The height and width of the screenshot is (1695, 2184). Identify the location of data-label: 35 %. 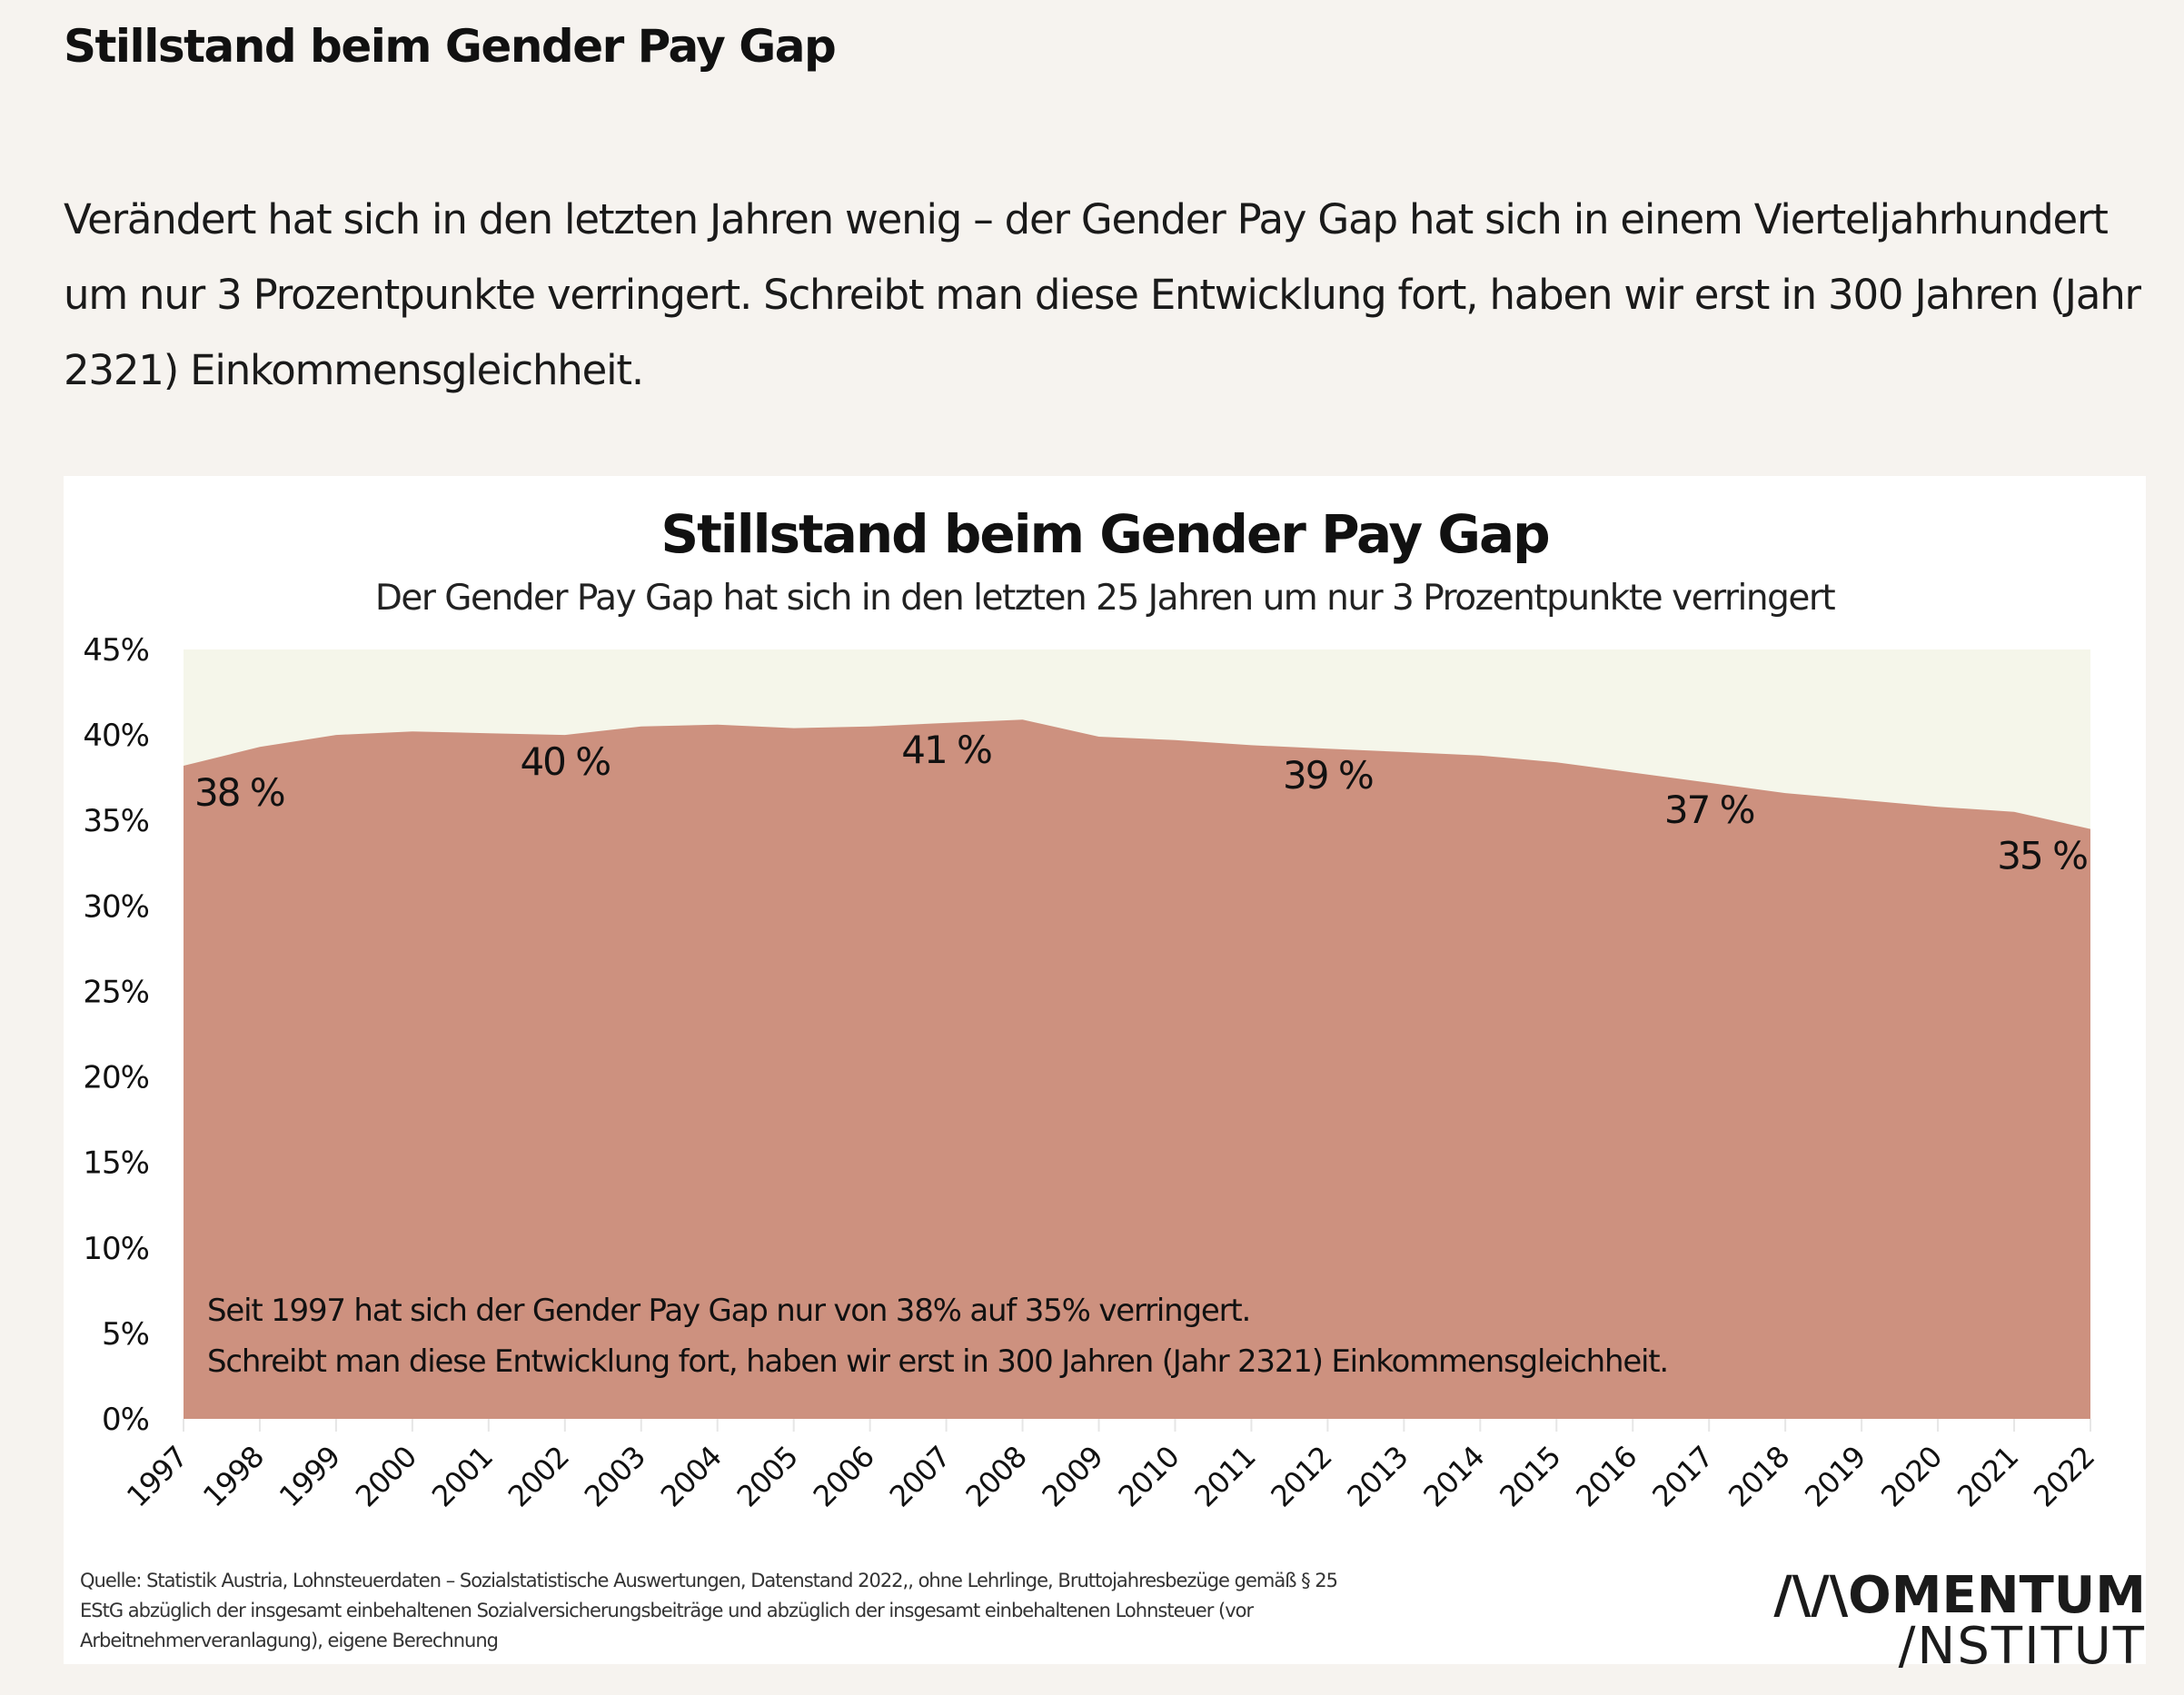
(2042, 856).